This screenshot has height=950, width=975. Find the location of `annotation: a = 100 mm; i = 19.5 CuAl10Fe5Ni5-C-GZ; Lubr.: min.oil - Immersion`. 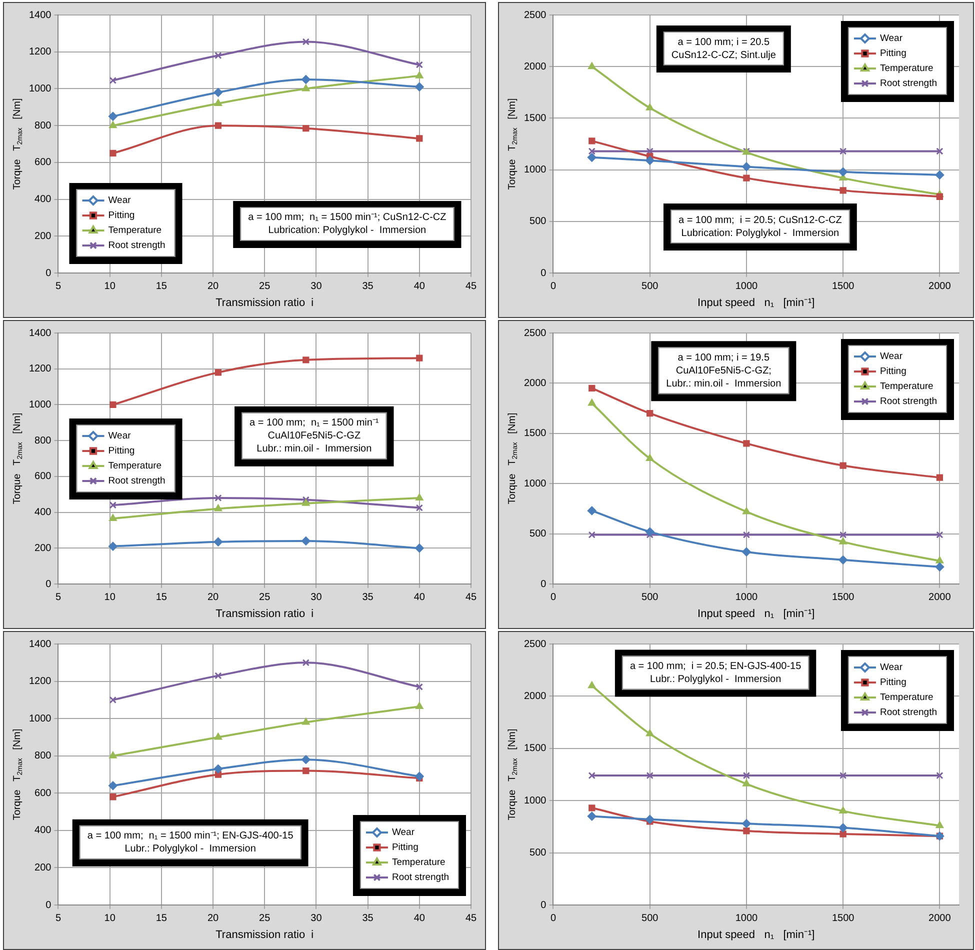

annotation: a = 100 mm; i = 19.5 CuAl10Fe5Ni5-C-GZ; Lubr.: min.oil - Immersion is located at coordinates (724, 371).